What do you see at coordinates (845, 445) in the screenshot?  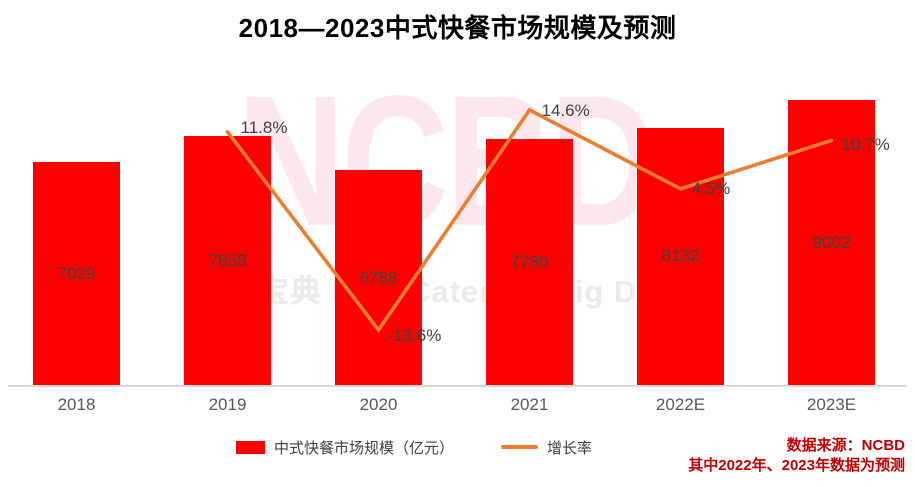 I see `data-source-line1: 数据来源：NCBD` at bounding box center [845, 445].